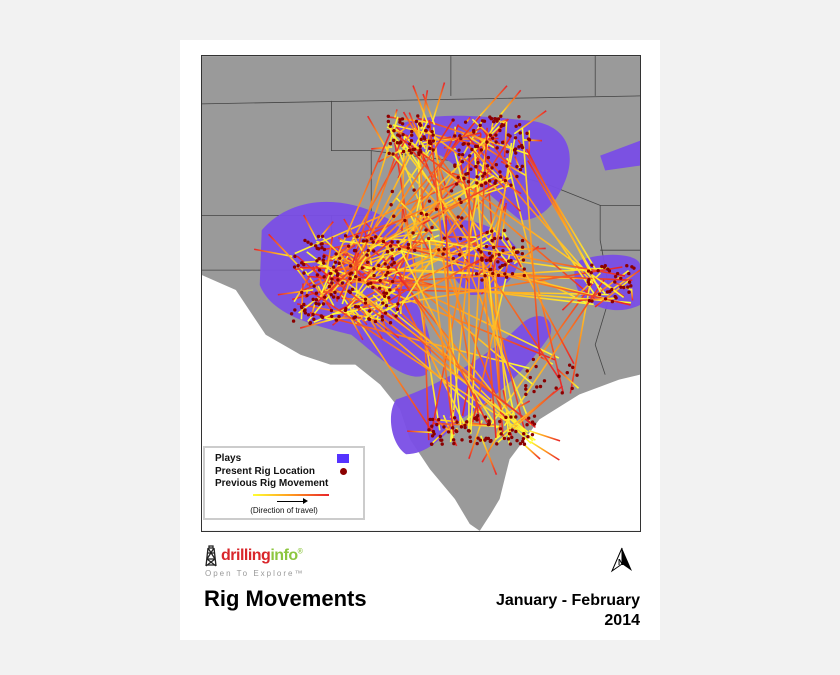 The height and width of the screenshot is (675, 840). What do you see at coordinates (265, 471) in the screenshot?
I see `legend-present-label: Present Rig Location` at bounding box center [265, 471].